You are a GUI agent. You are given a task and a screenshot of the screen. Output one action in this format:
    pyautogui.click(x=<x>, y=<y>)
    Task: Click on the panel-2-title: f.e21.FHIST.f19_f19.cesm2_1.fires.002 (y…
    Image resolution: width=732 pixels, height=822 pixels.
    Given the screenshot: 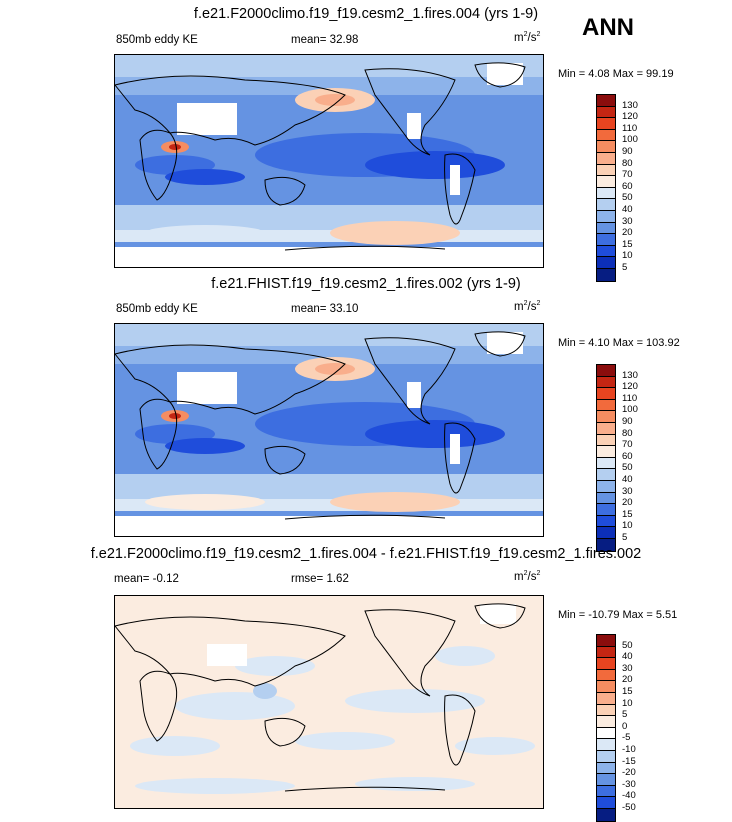 What is the action you would take?
    pyautogui.click(x=366, y=284)
    